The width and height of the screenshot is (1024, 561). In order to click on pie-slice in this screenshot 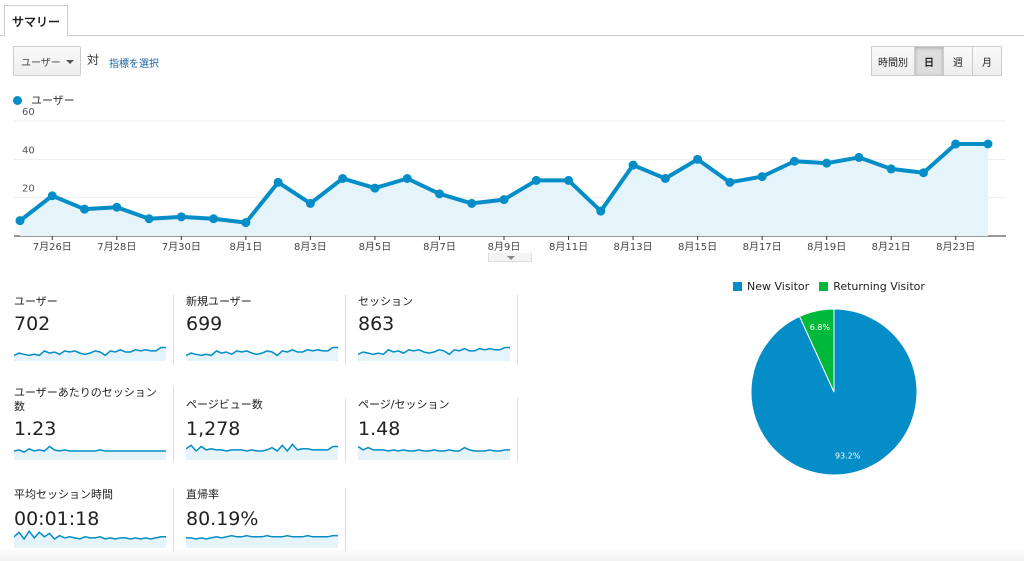, I will do `click(816, 350)`.